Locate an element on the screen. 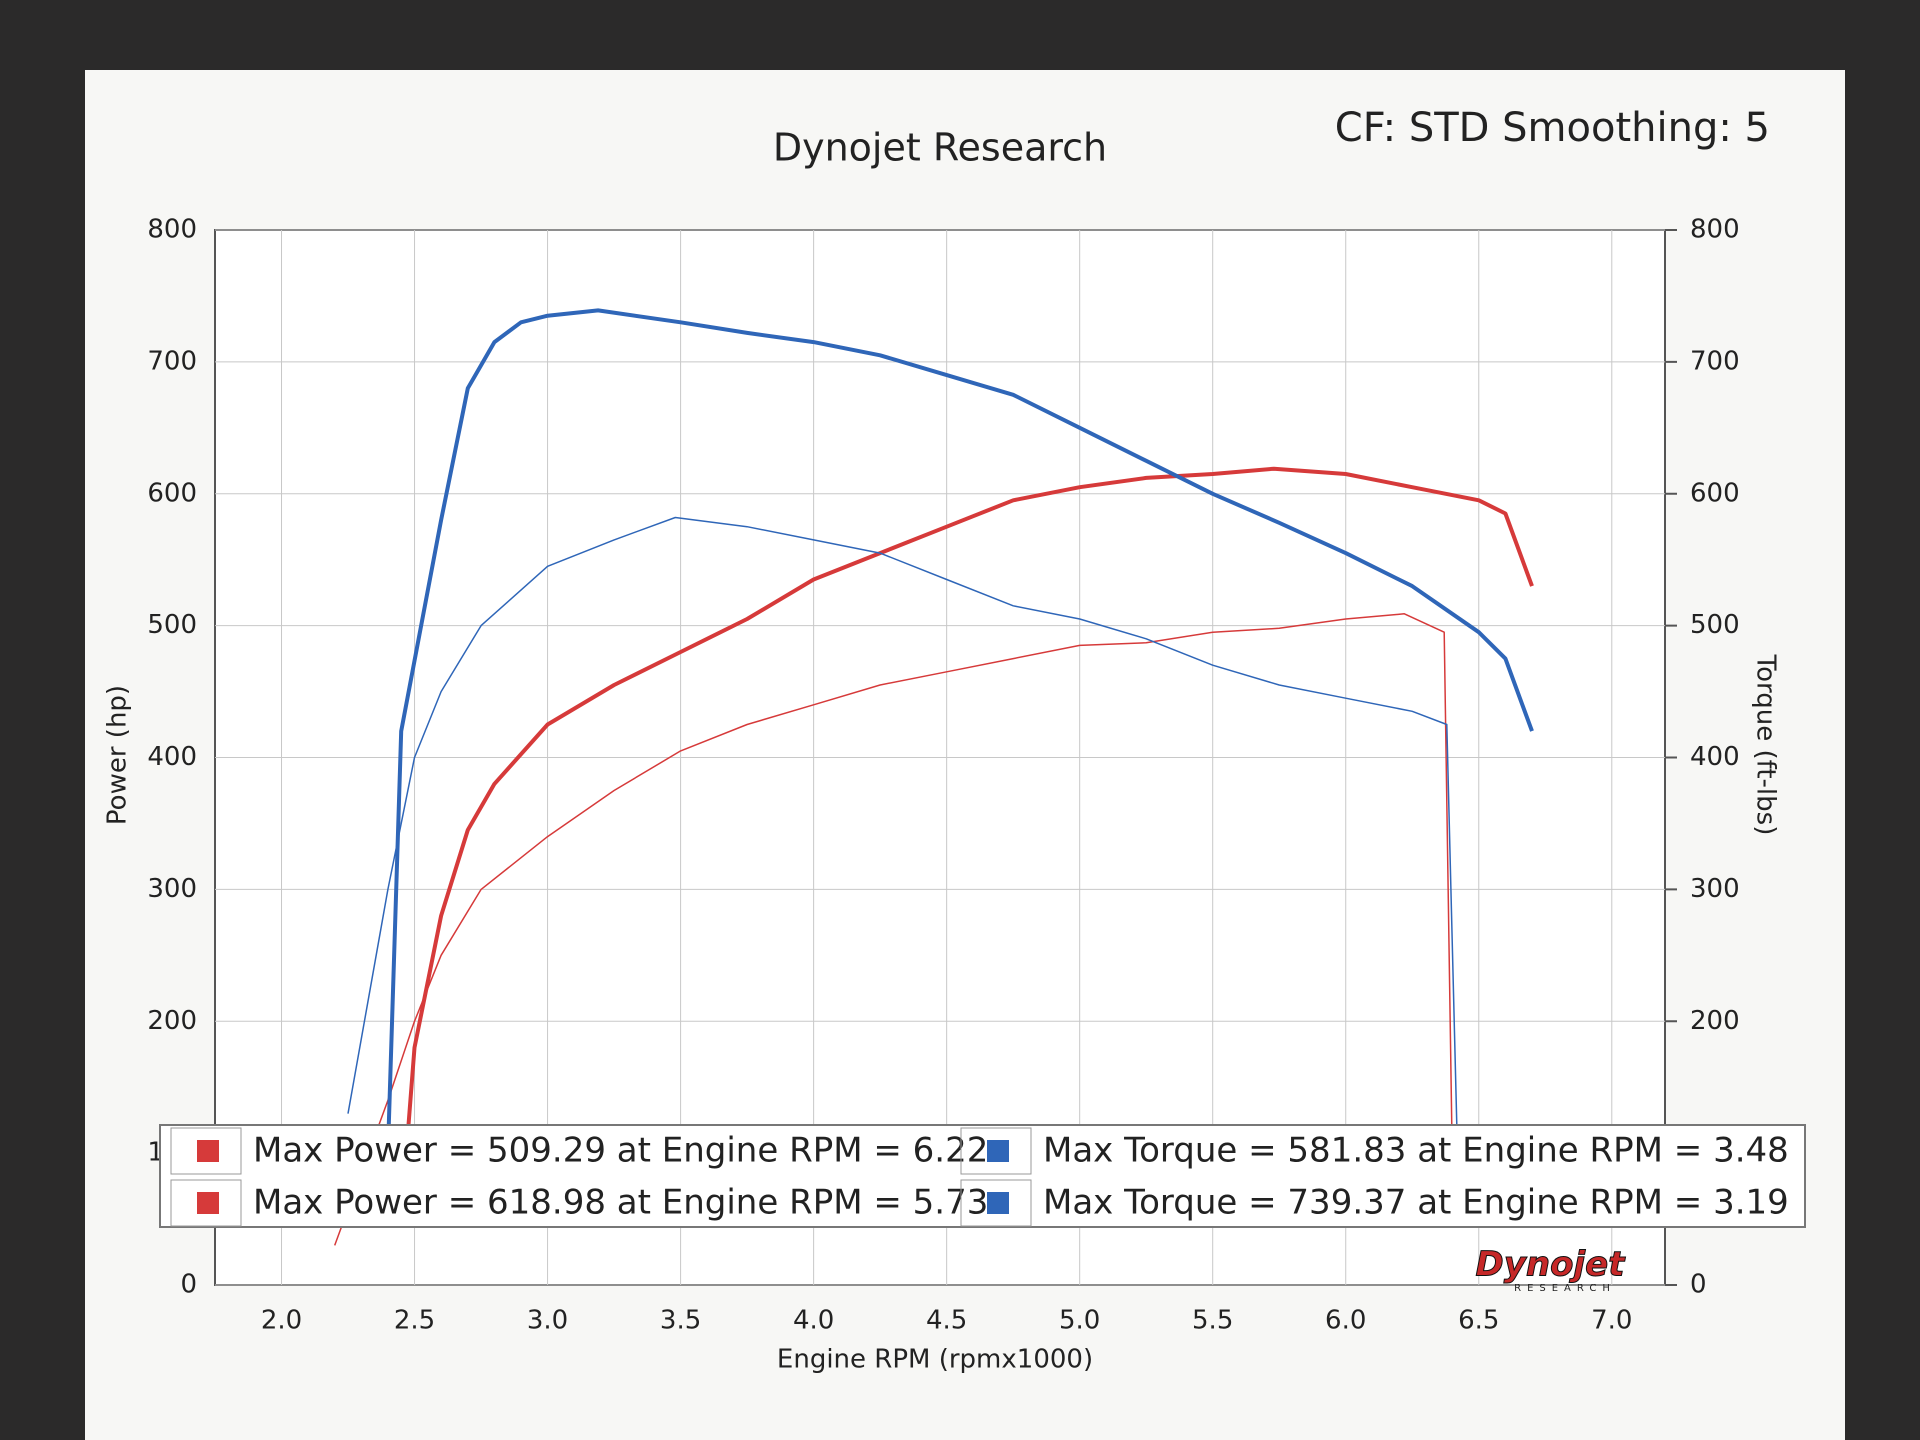  y2-tick-label: 300 is located at coordinates (1715, 889).